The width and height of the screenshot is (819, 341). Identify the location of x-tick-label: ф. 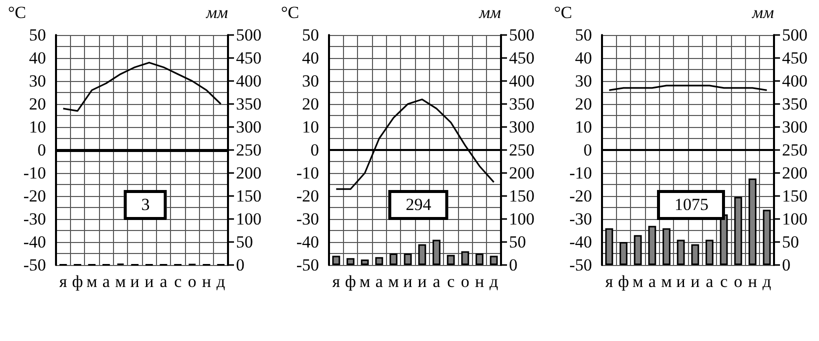
(350, 281).